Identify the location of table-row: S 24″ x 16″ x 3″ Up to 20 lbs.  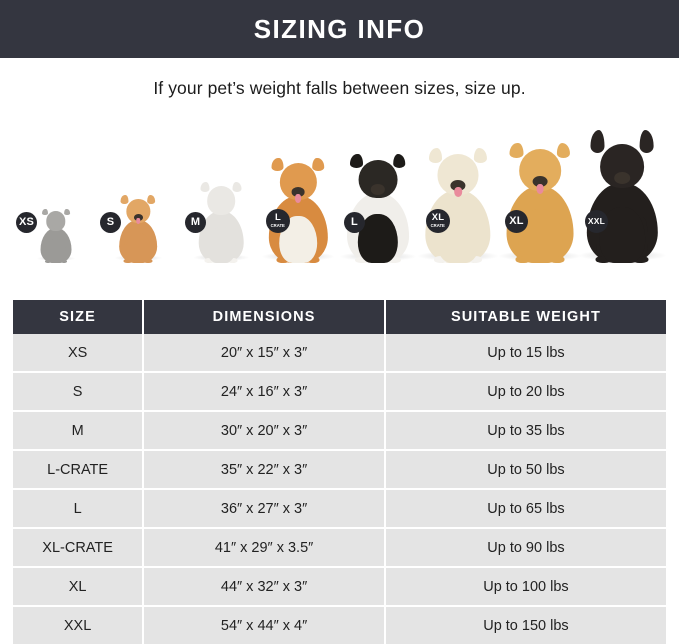
(339, 392).